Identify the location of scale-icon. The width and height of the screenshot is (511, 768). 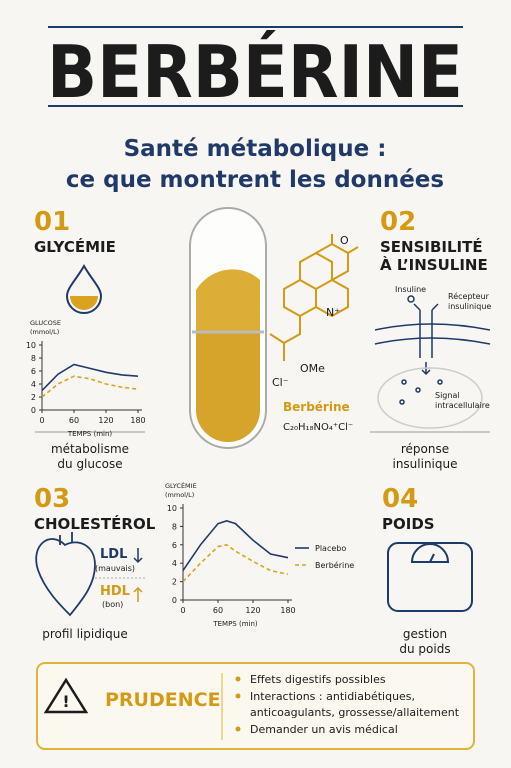
(430, 577).